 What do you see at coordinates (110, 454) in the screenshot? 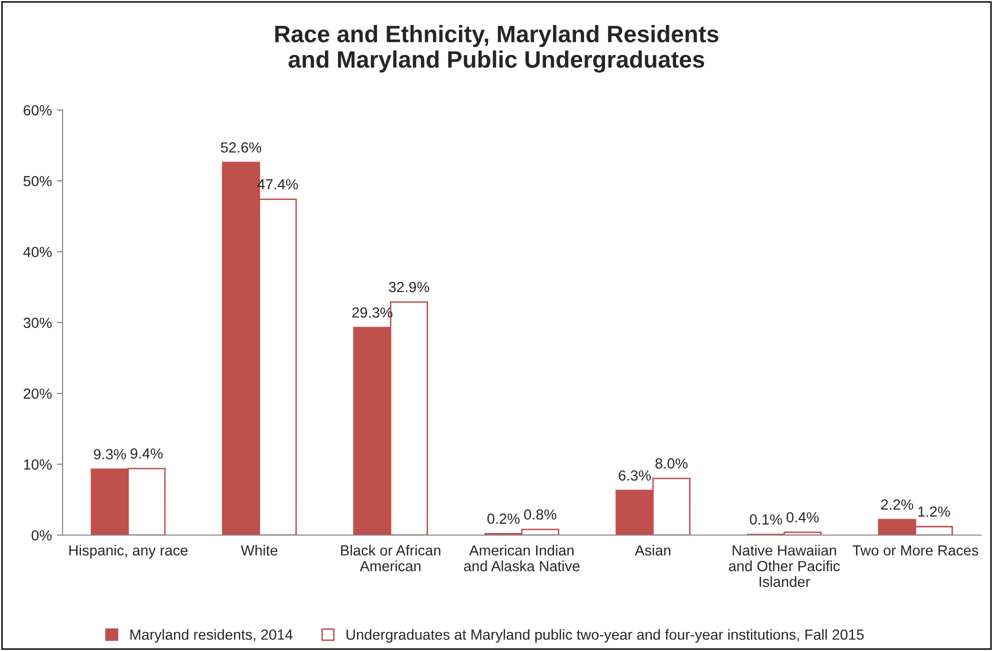
I see `data-label: 9.3%` at bounding box center [110, 454].